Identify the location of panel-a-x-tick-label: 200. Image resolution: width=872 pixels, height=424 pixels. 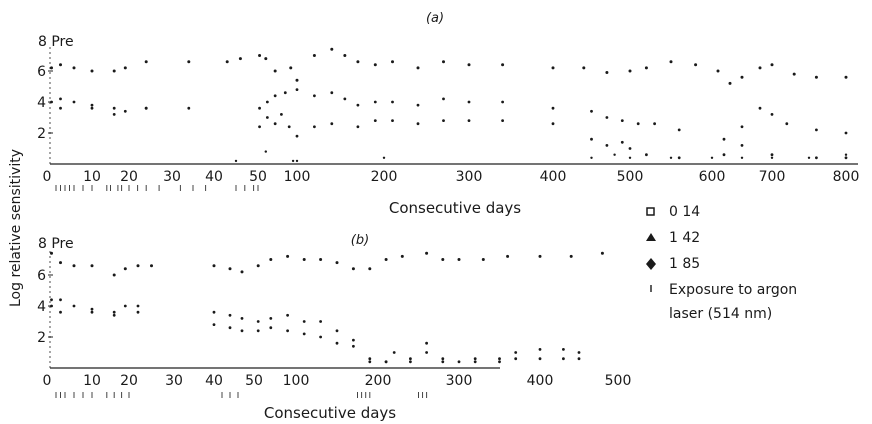
(384, 177).